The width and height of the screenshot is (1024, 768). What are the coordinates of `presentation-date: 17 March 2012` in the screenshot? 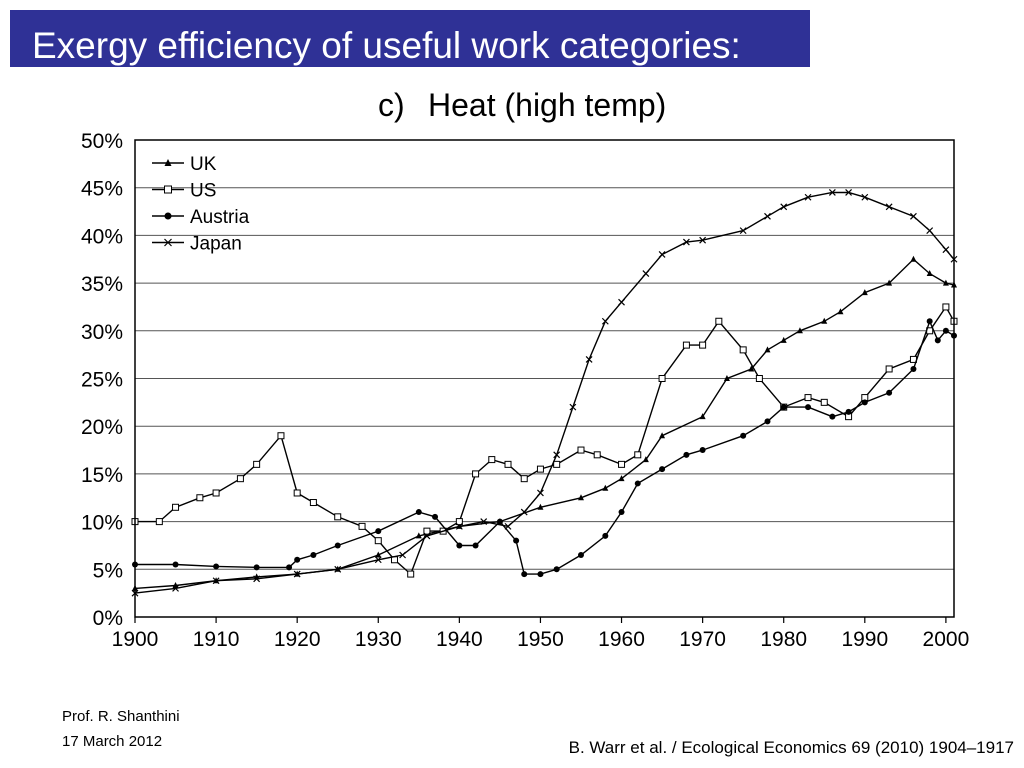 It's located at (112, 741).